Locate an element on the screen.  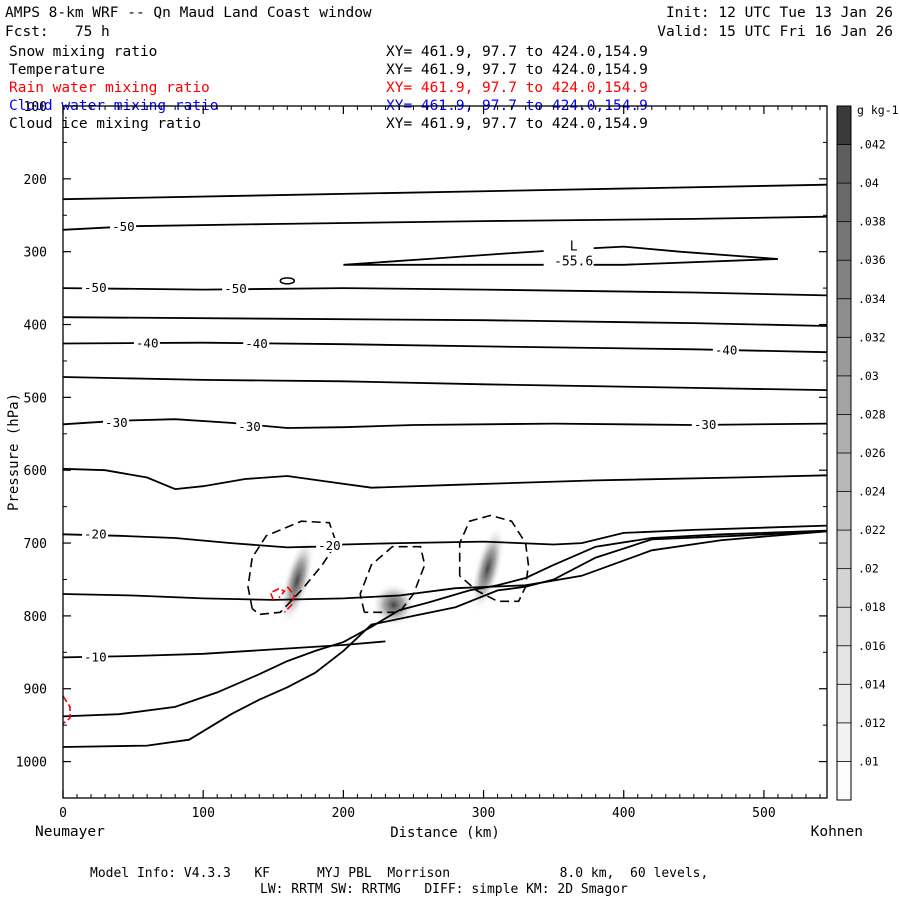
small-closed-contour is located at coordinates (287, 281).